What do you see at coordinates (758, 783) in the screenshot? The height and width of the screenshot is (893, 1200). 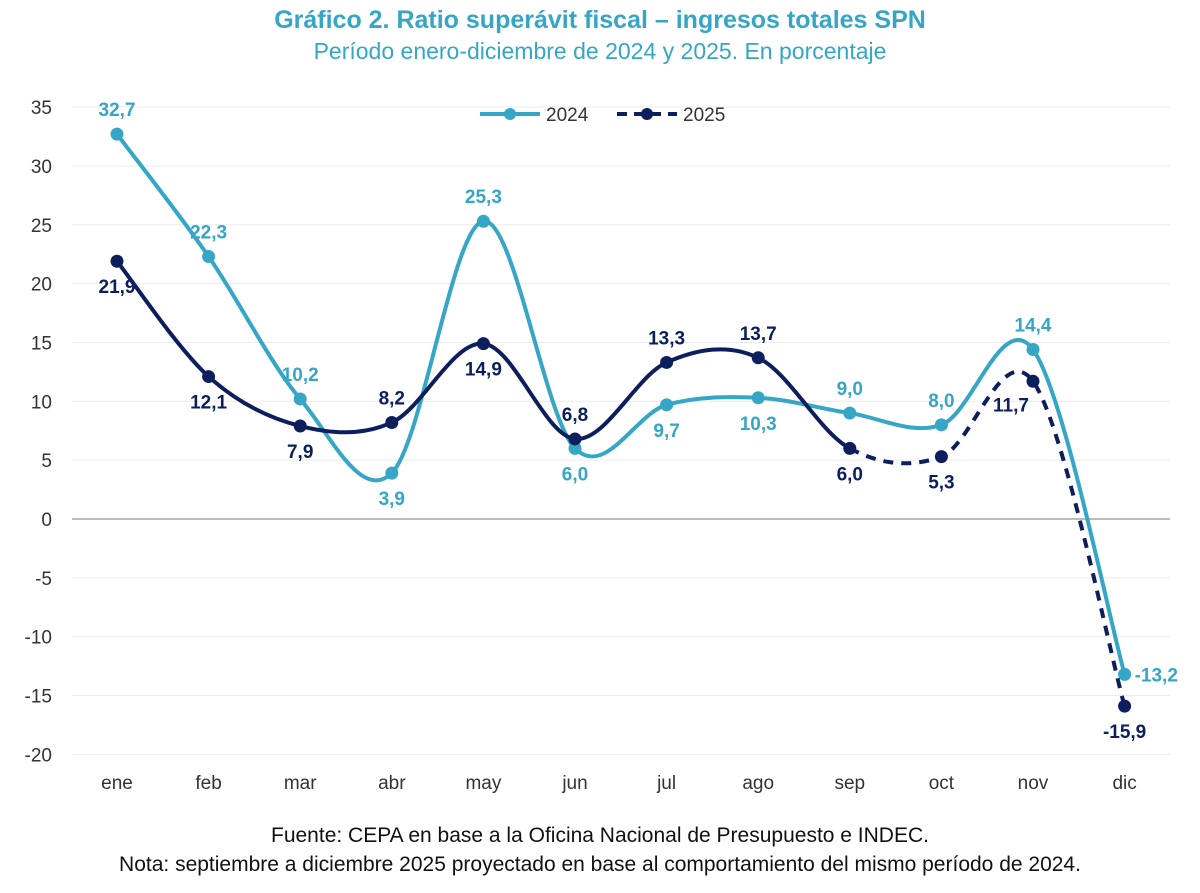 I see `x-tick-label: ago` at bounding box center [758, 783].